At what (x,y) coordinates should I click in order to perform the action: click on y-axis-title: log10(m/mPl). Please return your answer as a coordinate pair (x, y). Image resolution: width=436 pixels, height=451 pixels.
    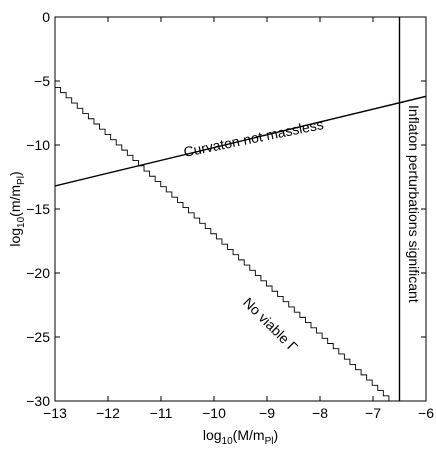
    Looking at the image, I should click on (17, 208).